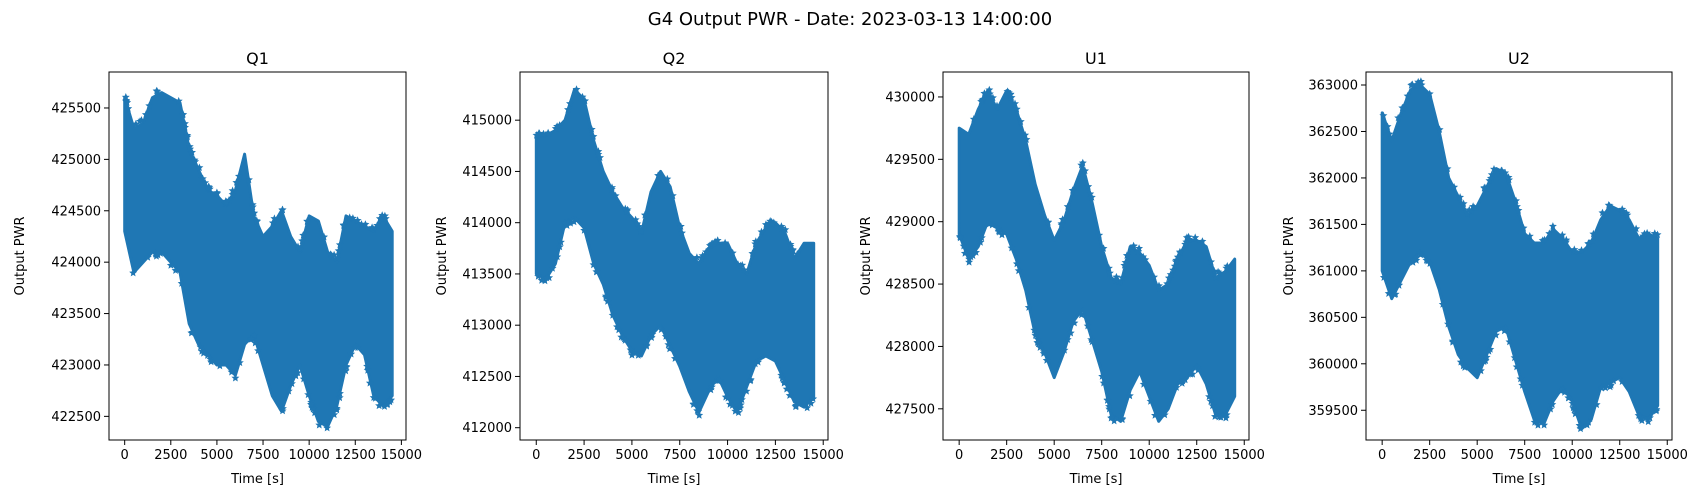  Describe the element at coordinates (1244, 455) in the screenshot. I see `x-tick-label: 15000` at that location.